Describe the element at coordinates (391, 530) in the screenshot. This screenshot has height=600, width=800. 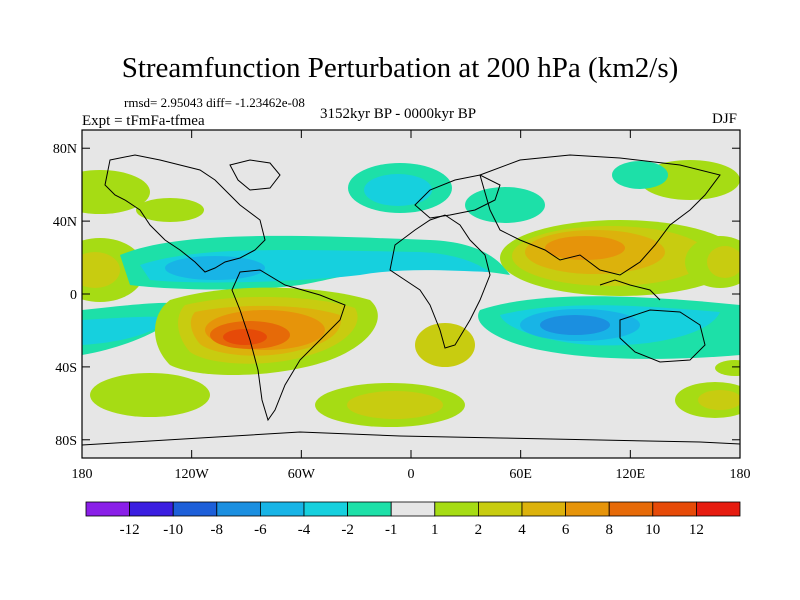
I see `colorbar-label: -1` at that location.